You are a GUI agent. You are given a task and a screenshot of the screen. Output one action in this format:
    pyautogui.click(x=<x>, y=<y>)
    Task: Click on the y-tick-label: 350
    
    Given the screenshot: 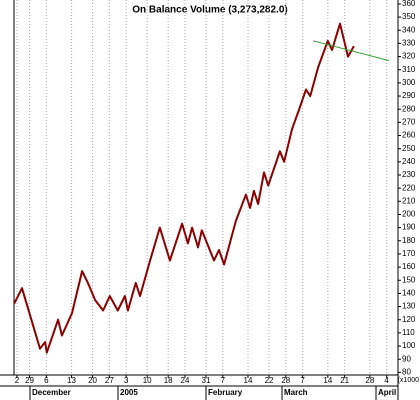 What is the action you would take?
    pyautogui.click(x=409, y=16)
    